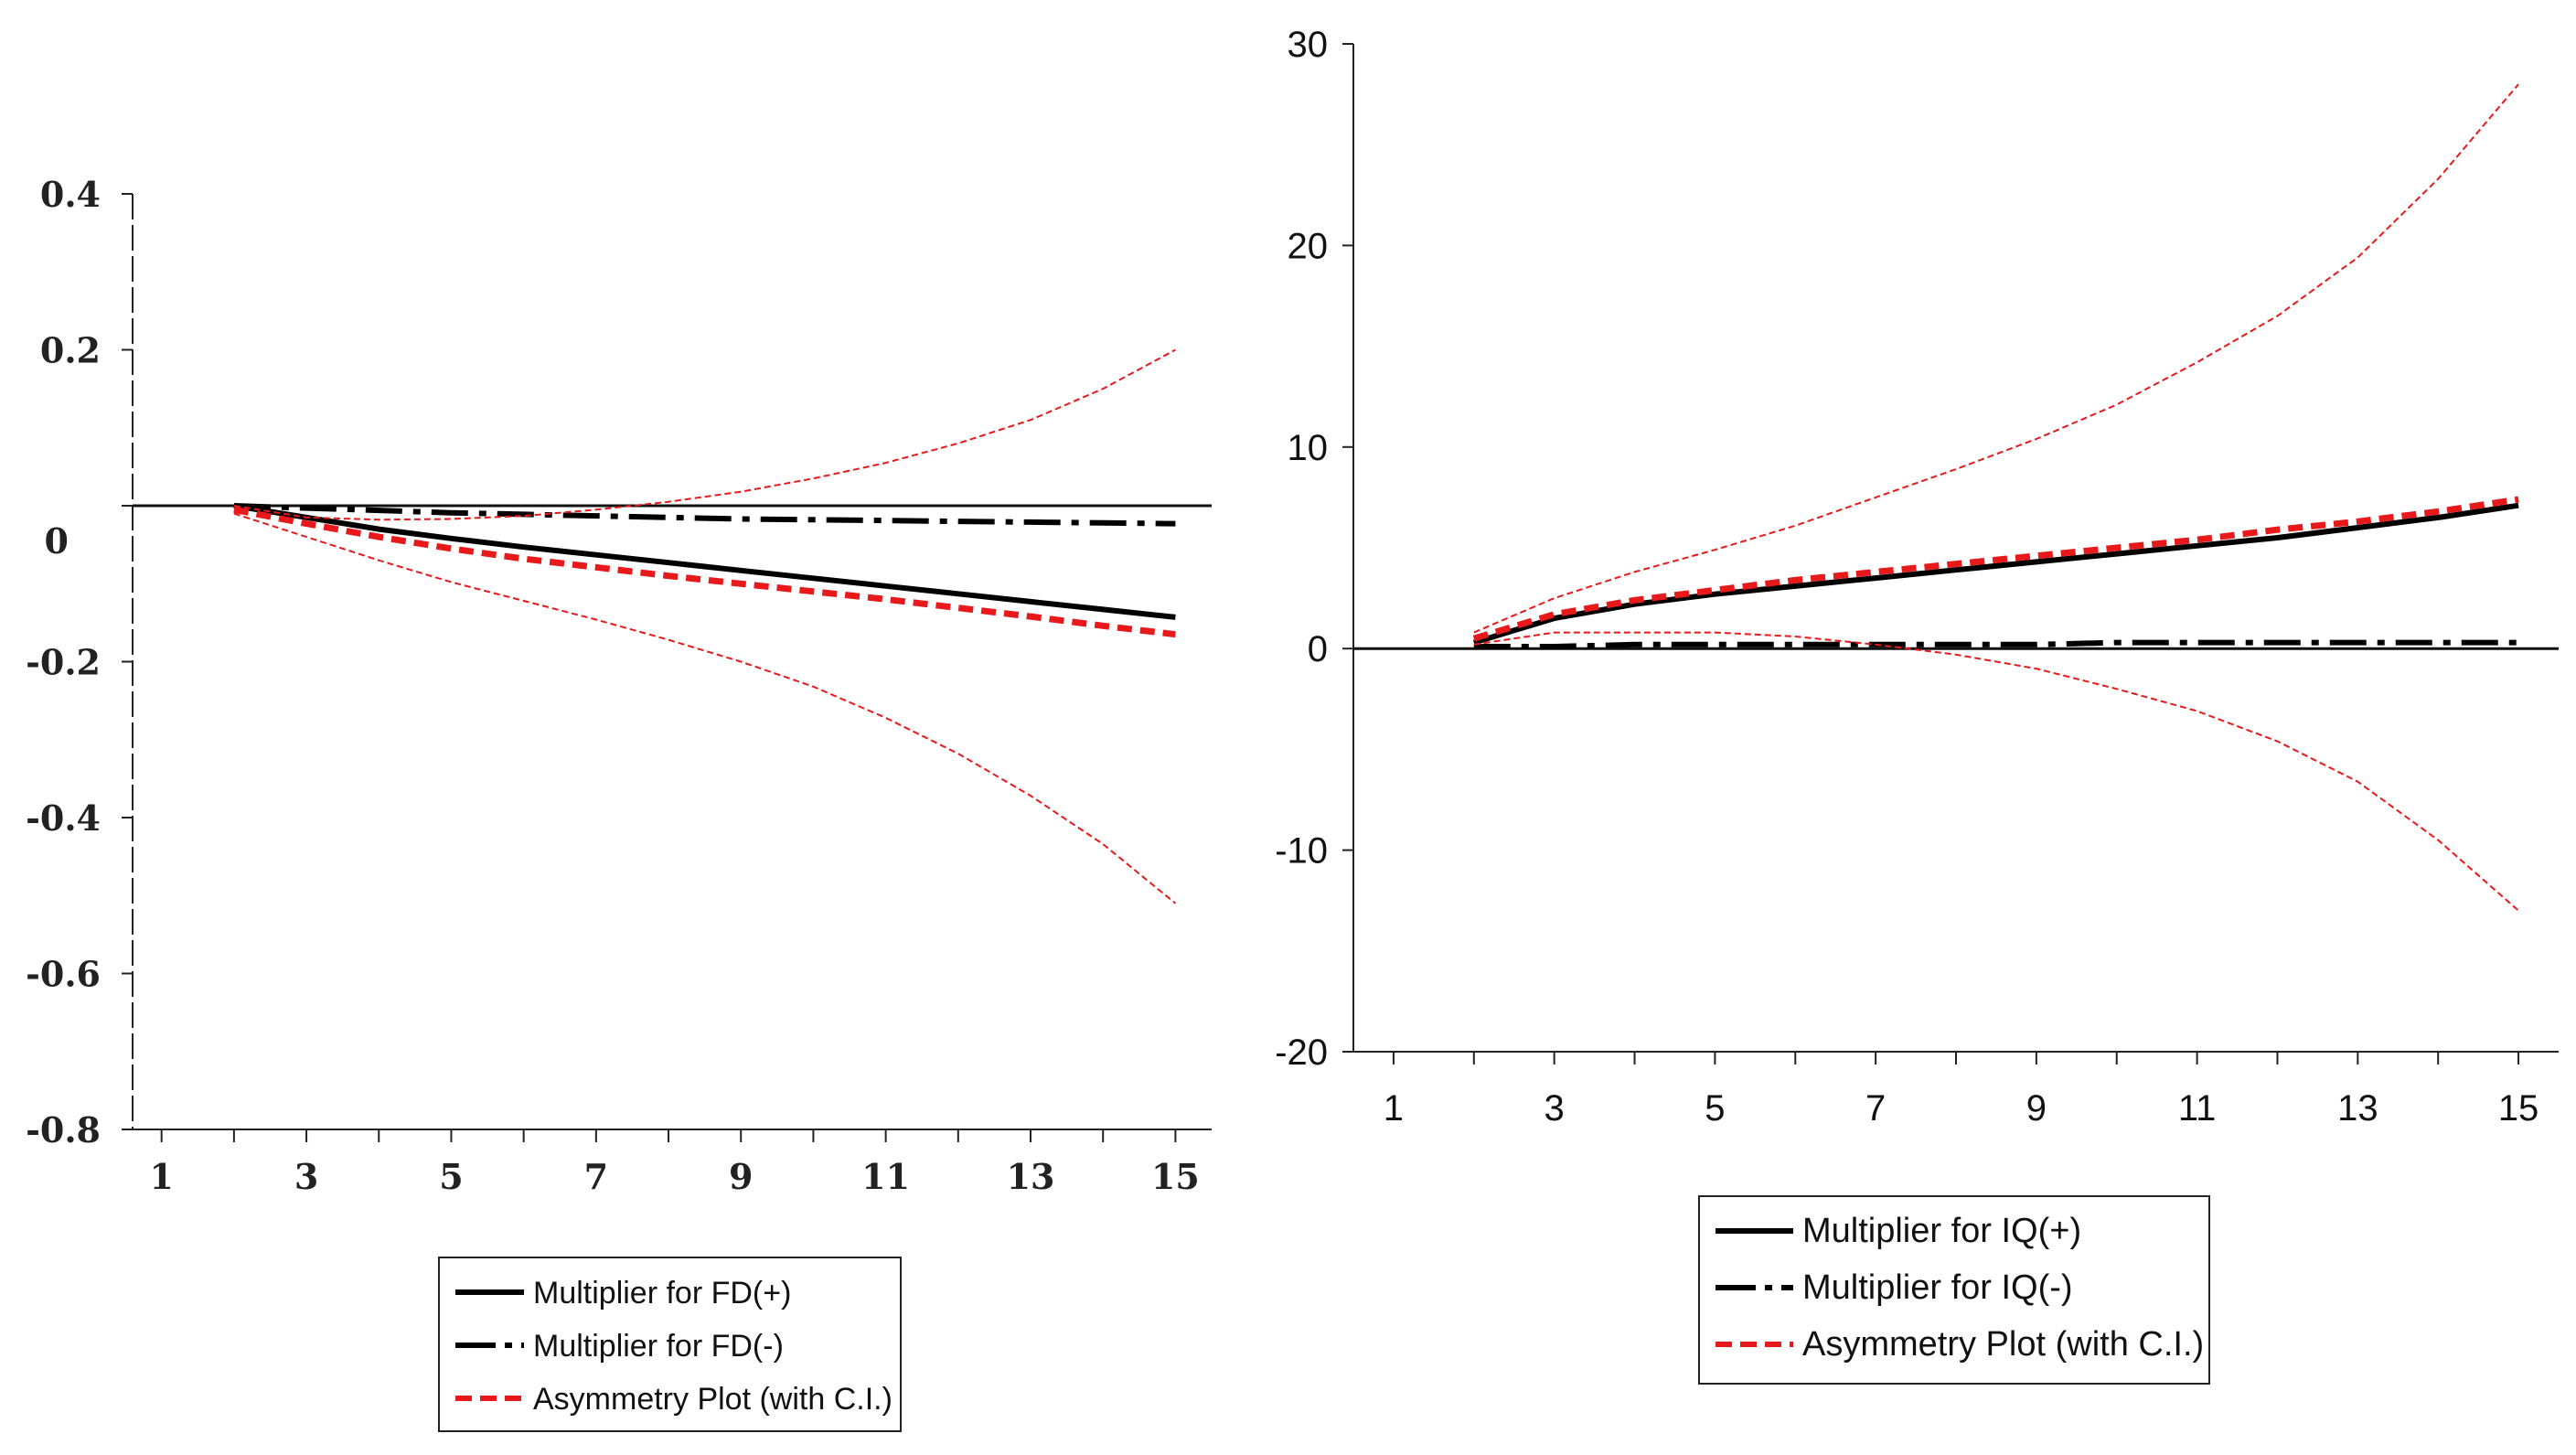 The image size is (2576, 1455). Describe the element at coordinates (161, 1176) in the screenshot. I see `left-x-tick-label: 1` at that location.